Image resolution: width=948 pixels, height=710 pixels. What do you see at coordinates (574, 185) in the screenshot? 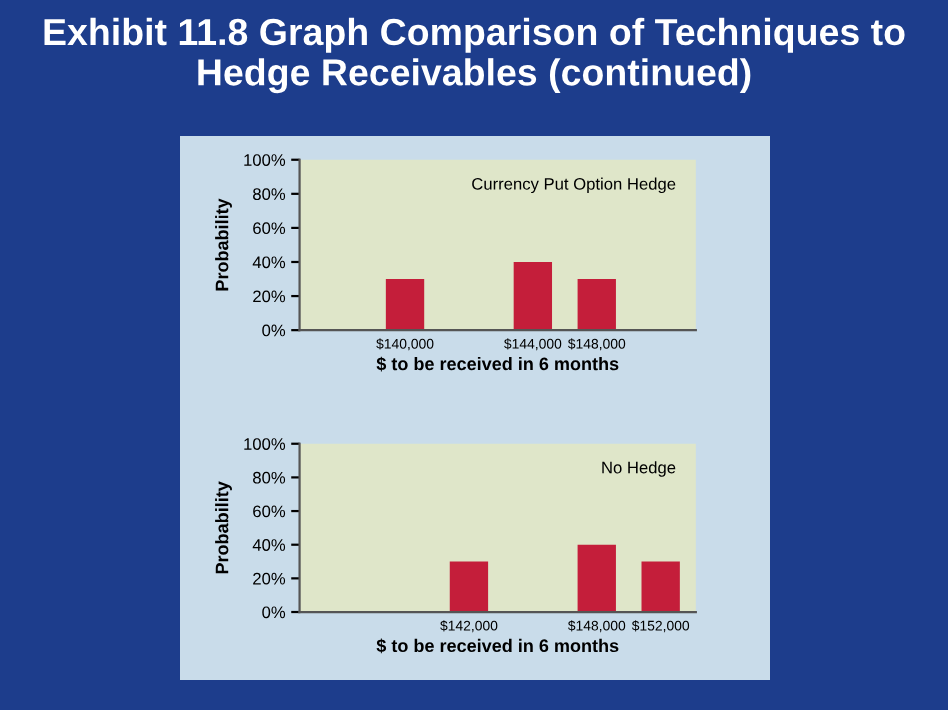
I see `annotation: Currency Put Option Hedge` at bounding box center [574, 185].